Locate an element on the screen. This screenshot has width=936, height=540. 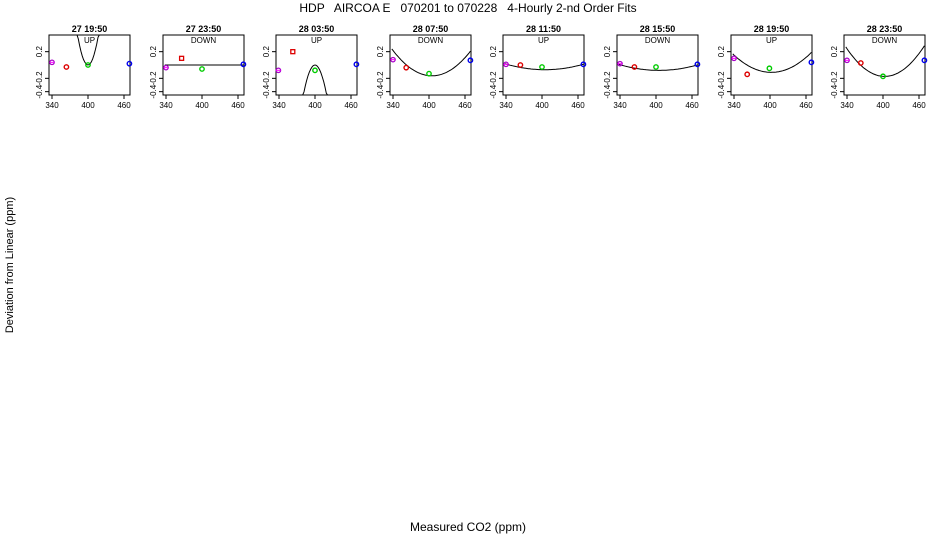
panel-title: 28 15:50 is located at coordinates (658, 29).